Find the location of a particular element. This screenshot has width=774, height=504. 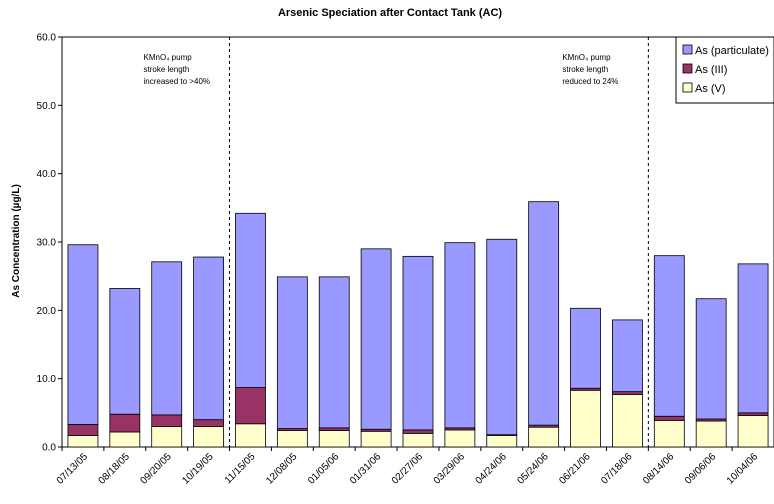

x-tick-label: 08/18/05 is located at coordinates (115, 469).